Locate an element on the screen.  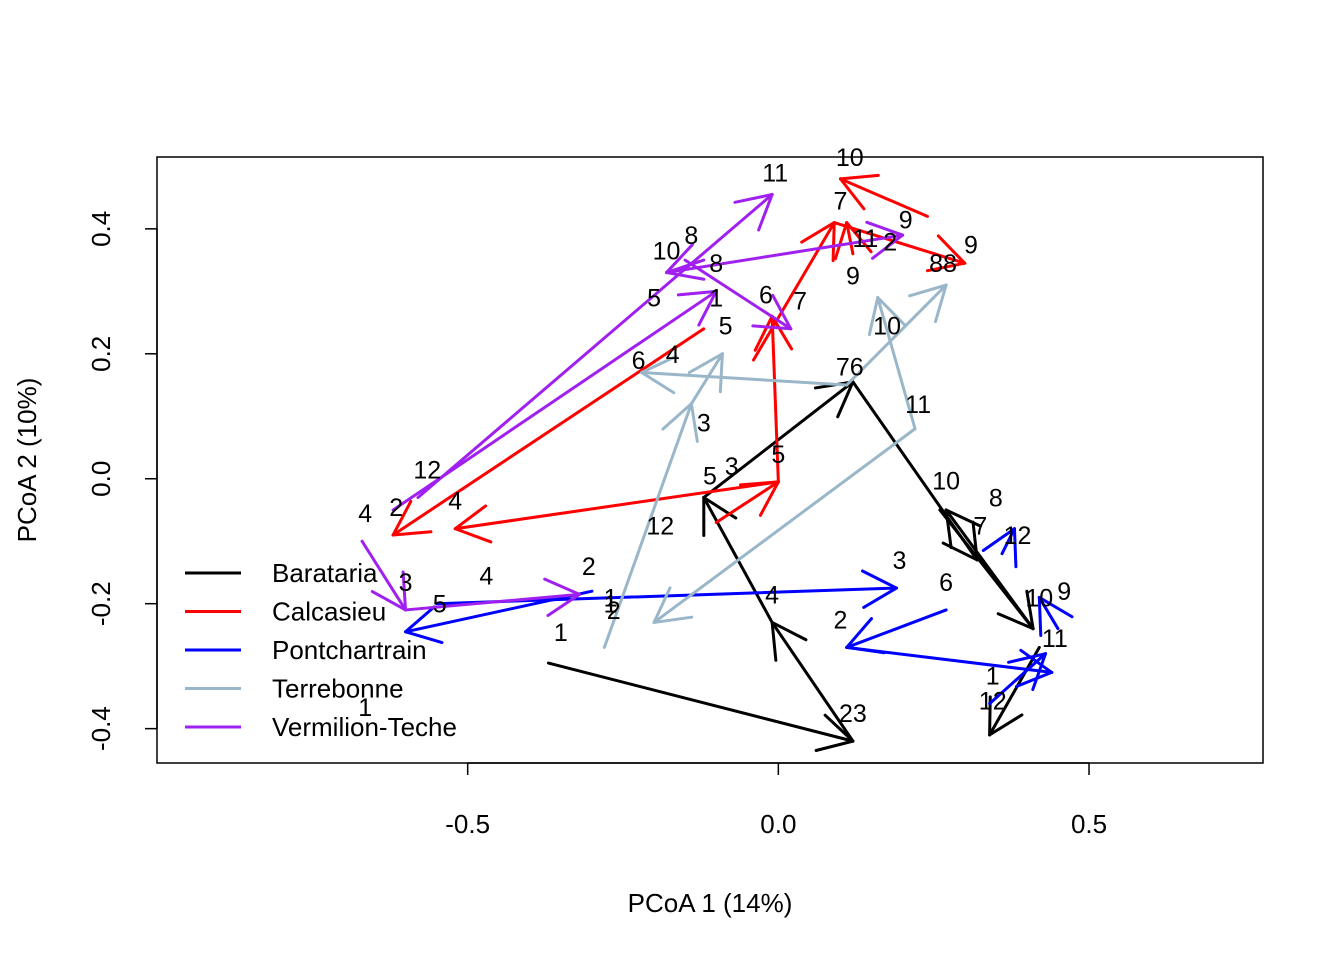
pontchartrain-point-label: 10 is located at coordinates (1039, 598).